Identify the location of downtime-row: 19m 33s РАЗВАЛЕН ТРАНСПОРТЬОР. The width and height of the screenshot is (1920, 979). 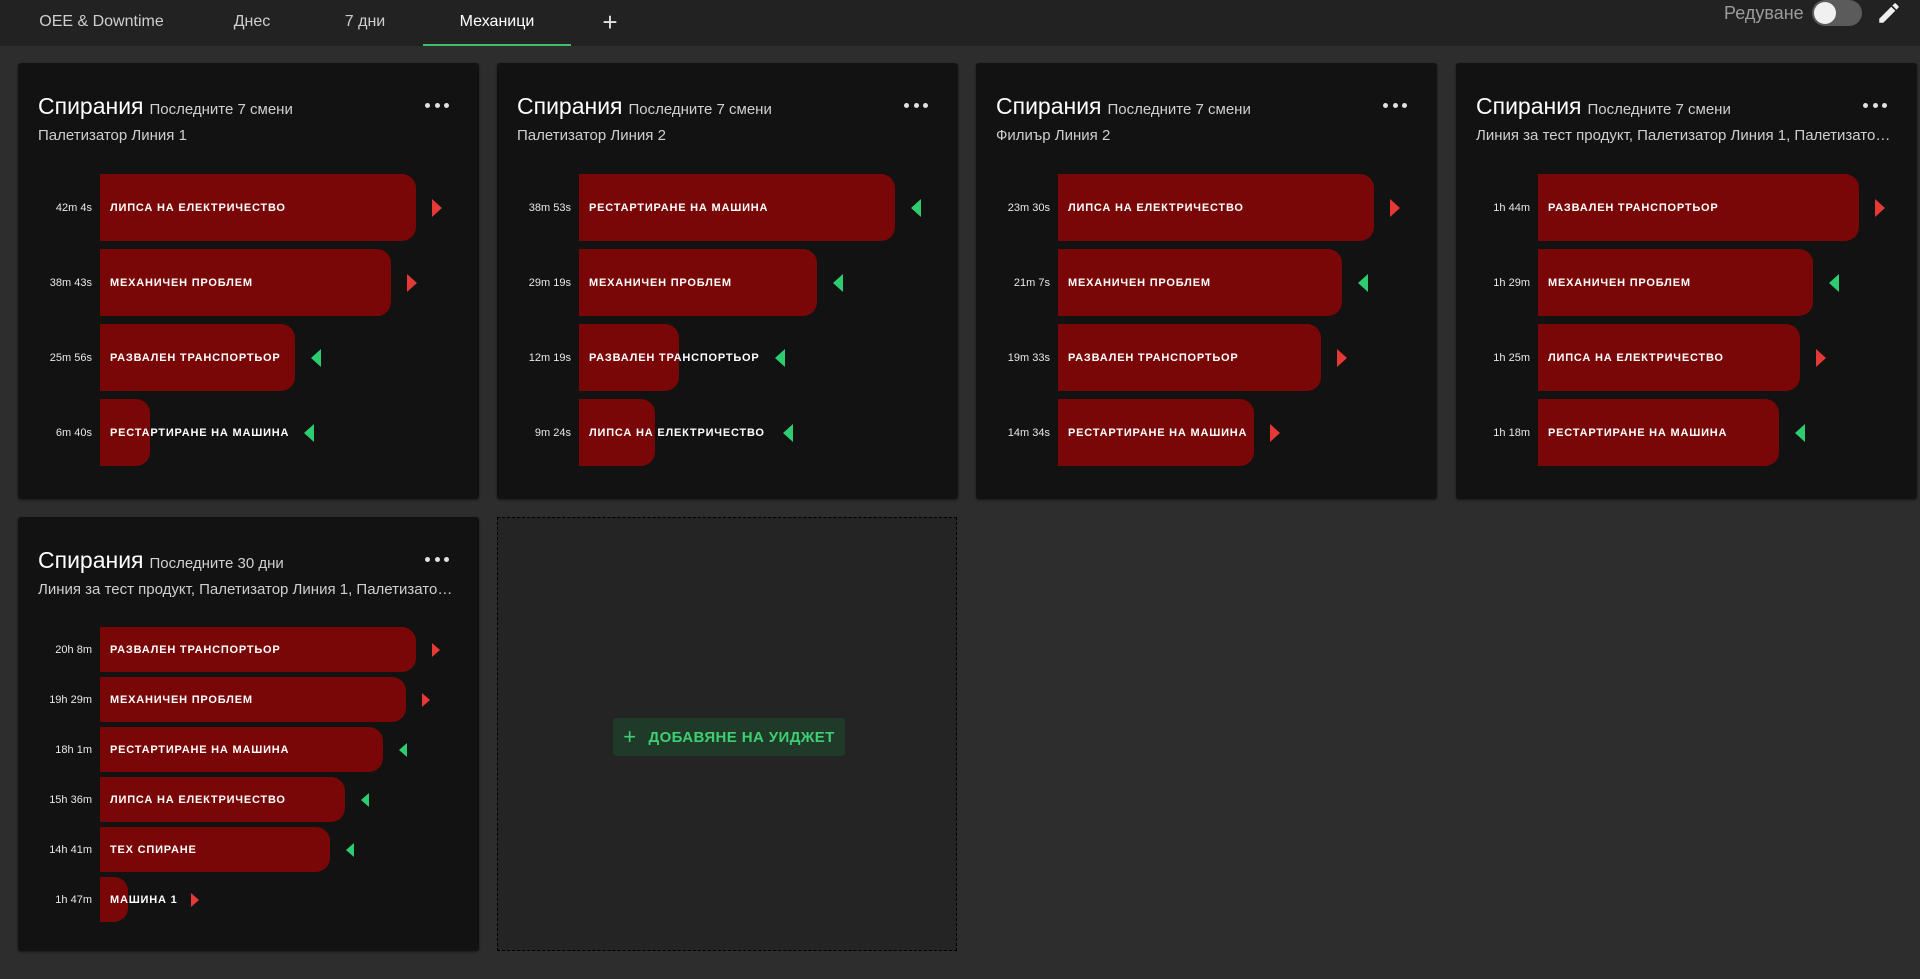
(1206, 357).